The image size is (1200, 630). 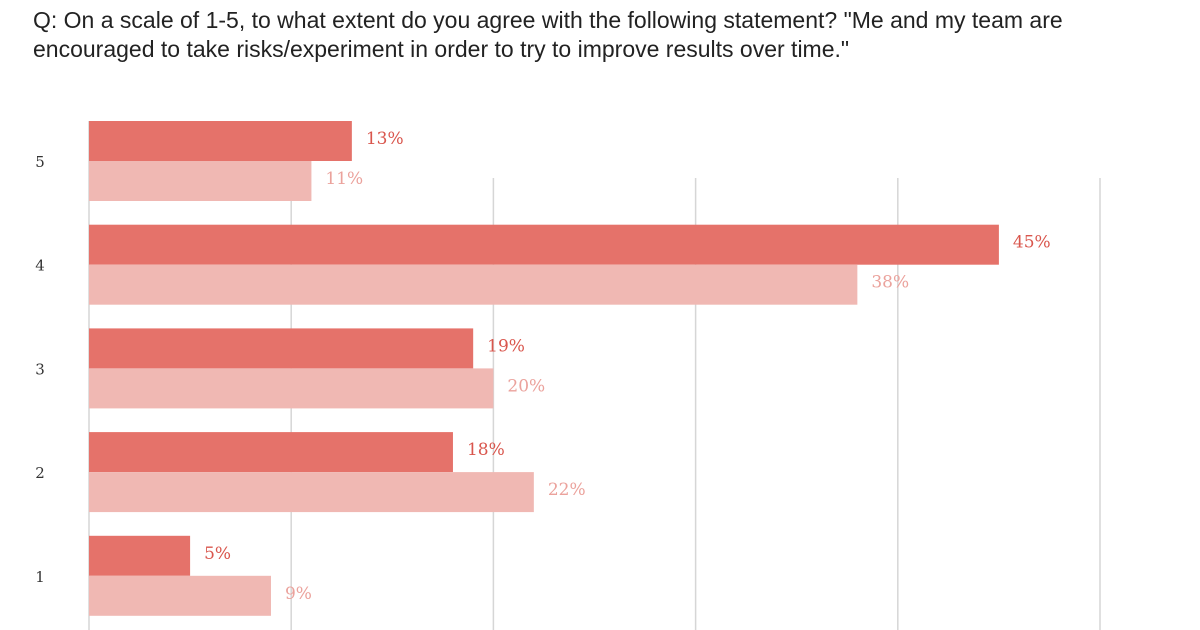 What do you see at coordinates (40, 266) in the screenshot?
I see `category-label-4: 4` at bounding box center [40, 266].